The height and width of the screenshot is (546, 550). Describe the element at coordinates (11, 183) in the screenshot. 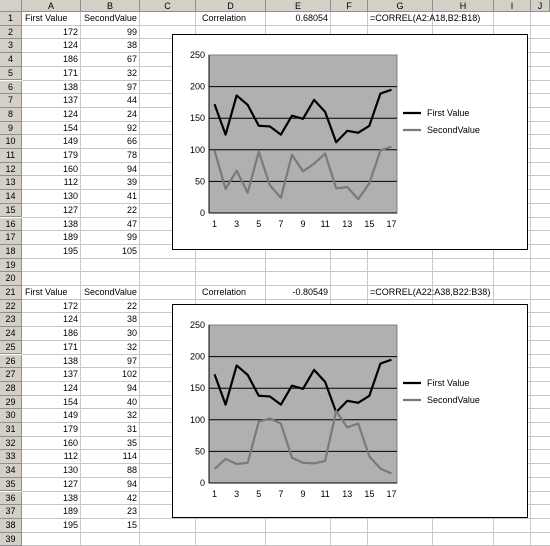

I see `row-header-13: 13` at that location.